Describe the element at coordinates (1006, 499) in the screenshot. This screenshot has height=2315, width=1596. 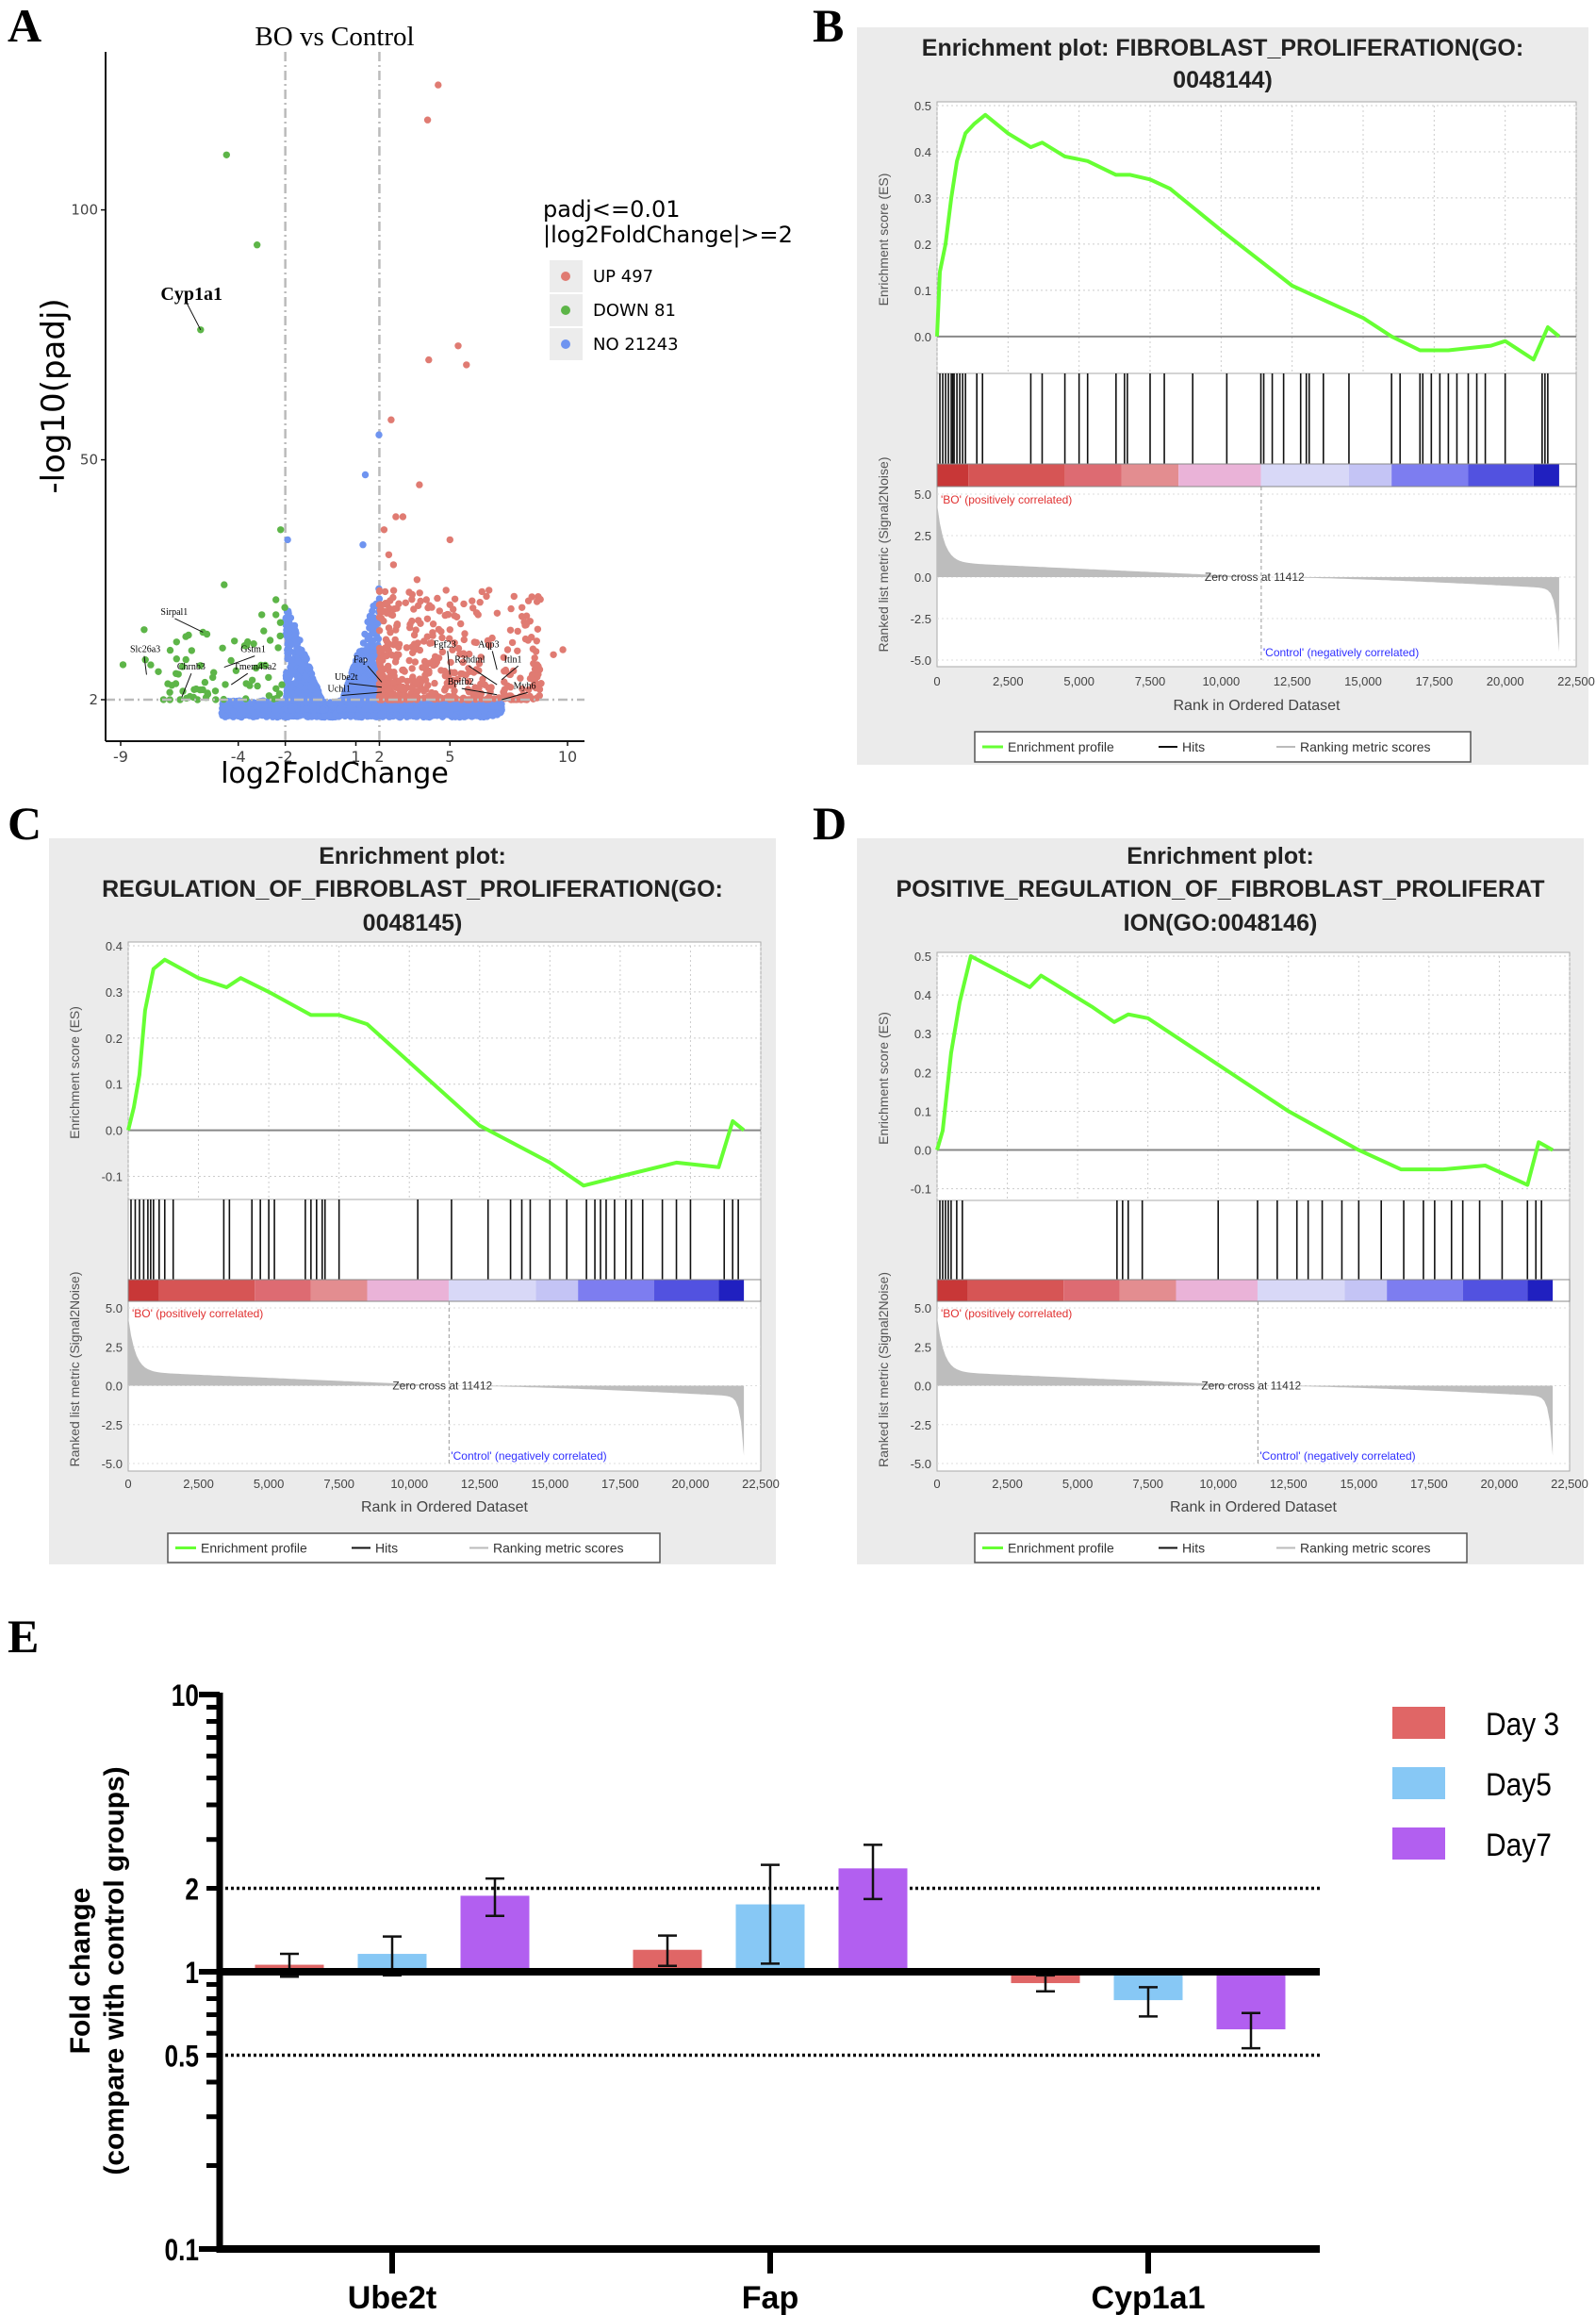
I see `positive-correlation-label: 'BO' (positively correlated)` at that location.